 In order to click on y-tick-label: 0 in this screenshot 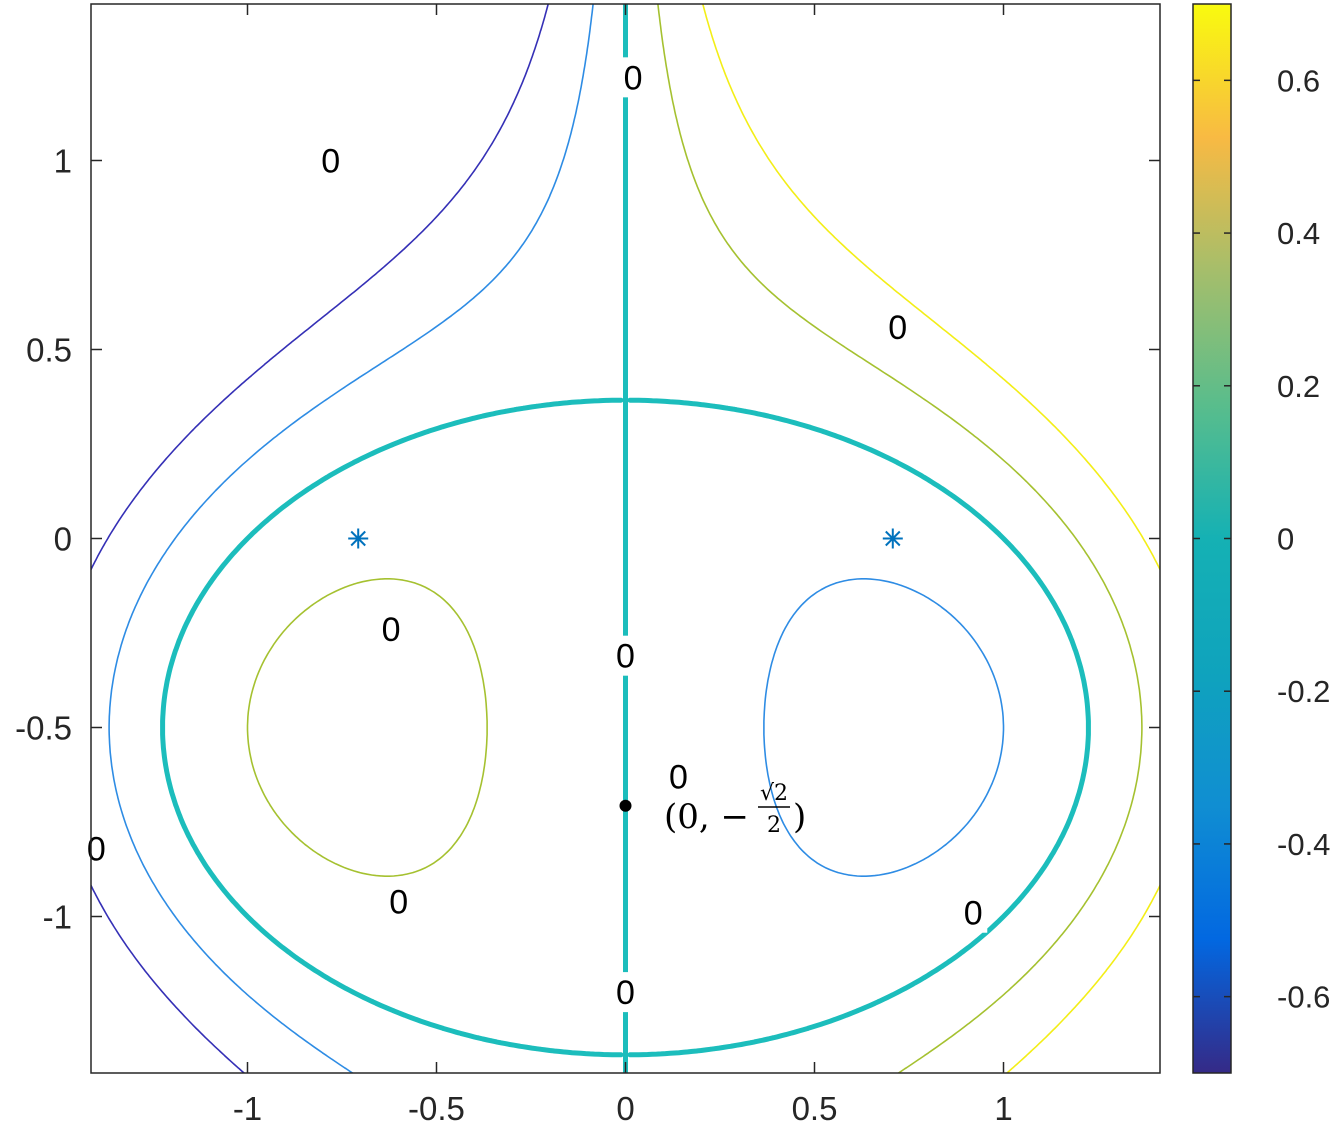, I will do `click(63, 539)`.